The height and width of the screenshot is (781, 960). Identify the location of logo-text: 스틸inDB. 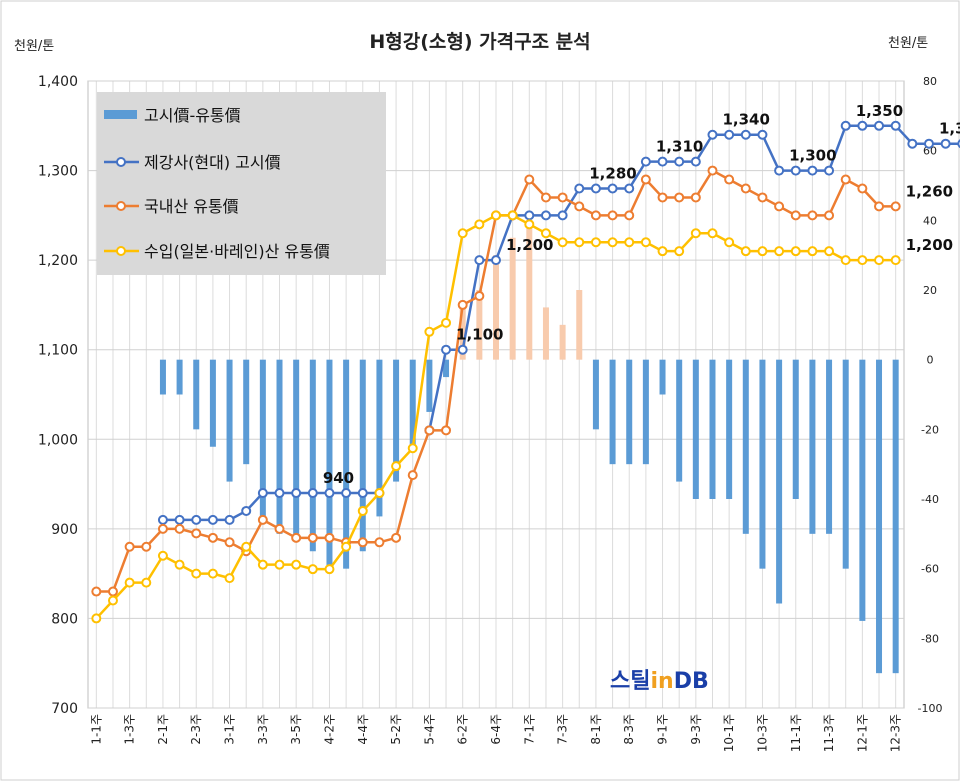
(659, 681).